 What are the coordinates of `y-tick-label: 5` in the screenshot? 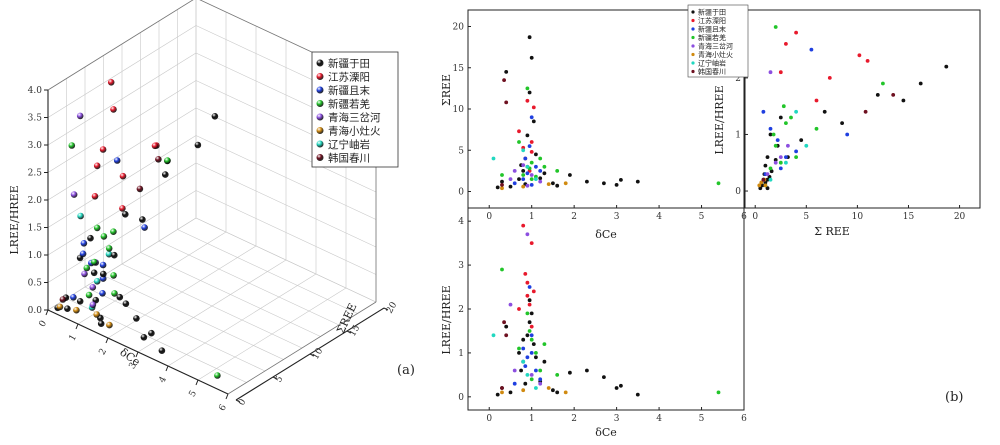 It's located at (461, 151).